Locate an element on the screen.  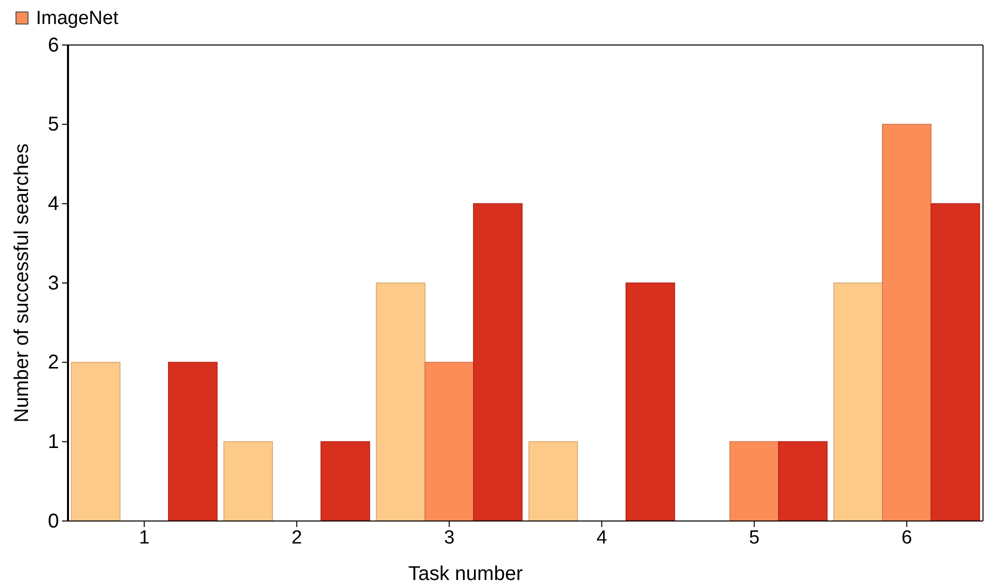
y-tick-label: 1 is located at coordinates (53, 442).